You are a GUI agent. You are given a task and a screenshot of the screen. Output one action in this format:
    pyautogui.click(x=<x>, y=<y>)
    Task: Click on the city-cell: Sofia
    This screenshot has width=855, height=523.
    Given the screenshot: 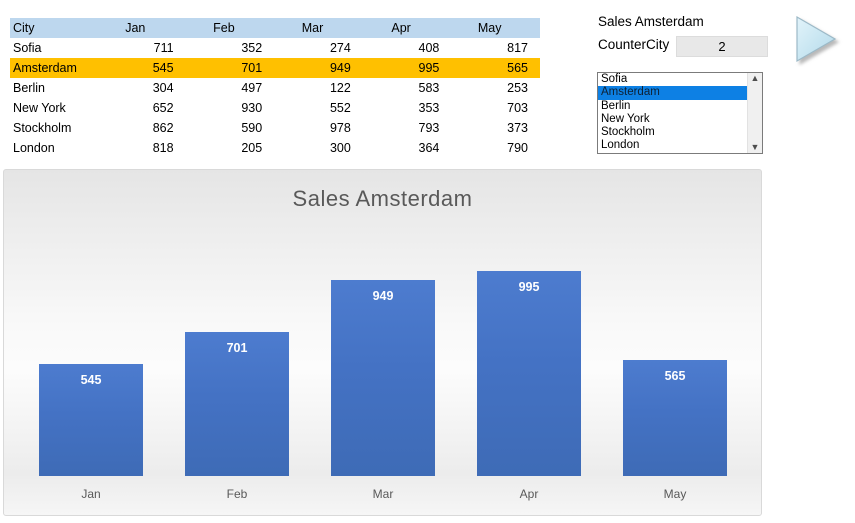 What is the action you would take?
    pyautogui.click(x=27, y=48)
    